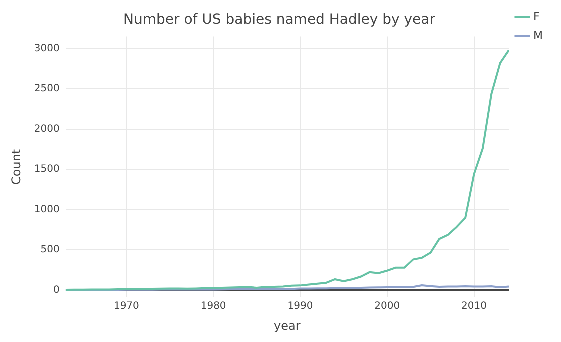 This screenshot has height=342, width=561. What do you see at coordinates (213, 306) in the screenshot?
I see `x-tick-label: 1980` at bounding box center [213, 306].